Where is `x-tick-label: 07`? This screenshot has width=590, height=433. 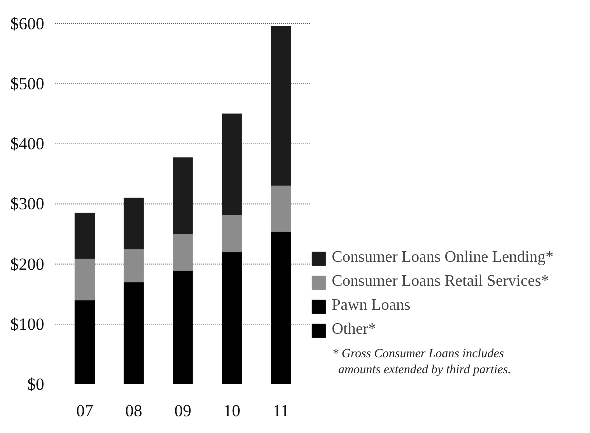
x-tick-label: 07 is located at coordinates (85, 411).